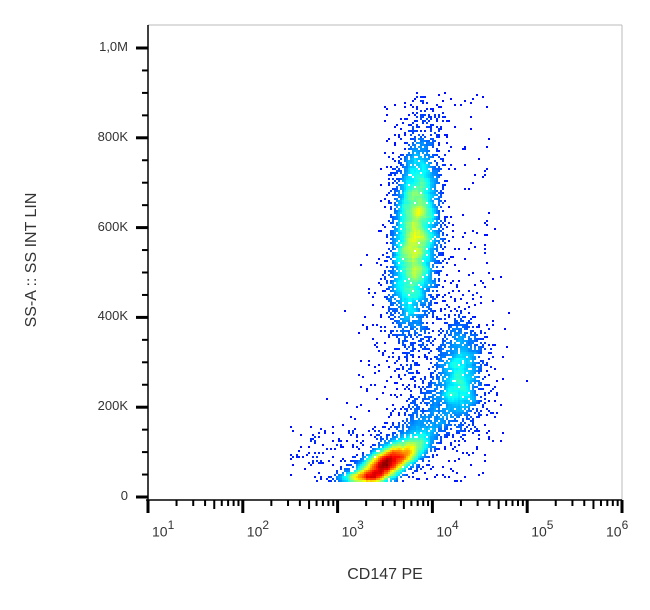  I want to click on x-tick-exponent: 4, so click(455, 525).